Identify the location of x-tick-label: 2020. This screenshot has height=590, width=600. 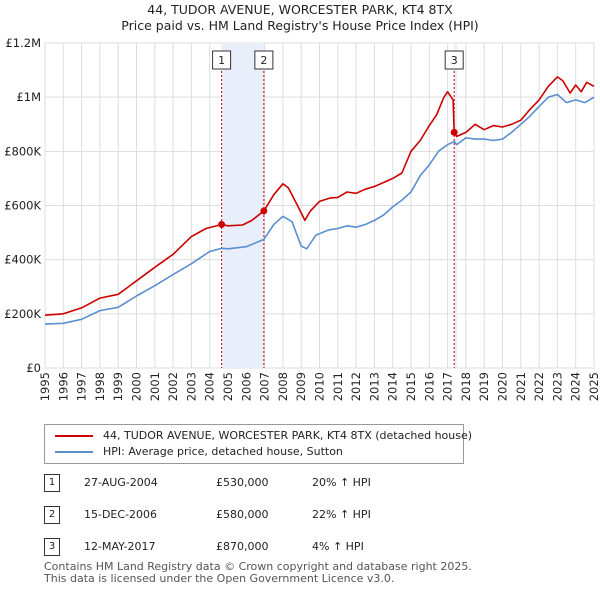
(503, 386).